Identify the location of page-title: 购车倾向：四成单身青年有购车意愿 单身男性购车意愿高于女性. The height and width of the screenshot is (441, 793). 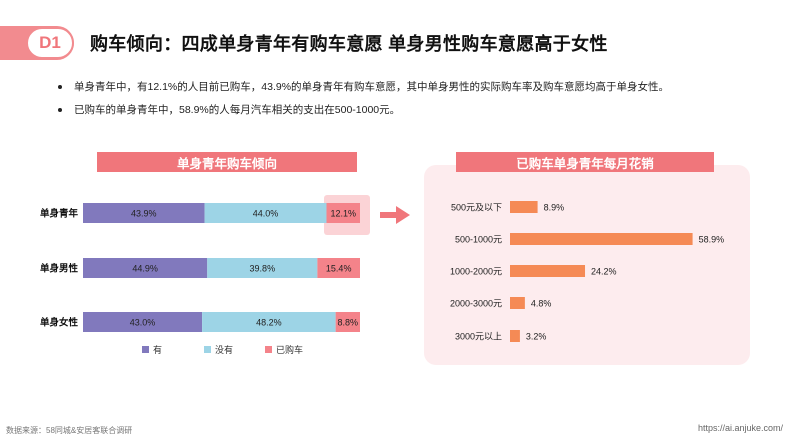
(349, 44).